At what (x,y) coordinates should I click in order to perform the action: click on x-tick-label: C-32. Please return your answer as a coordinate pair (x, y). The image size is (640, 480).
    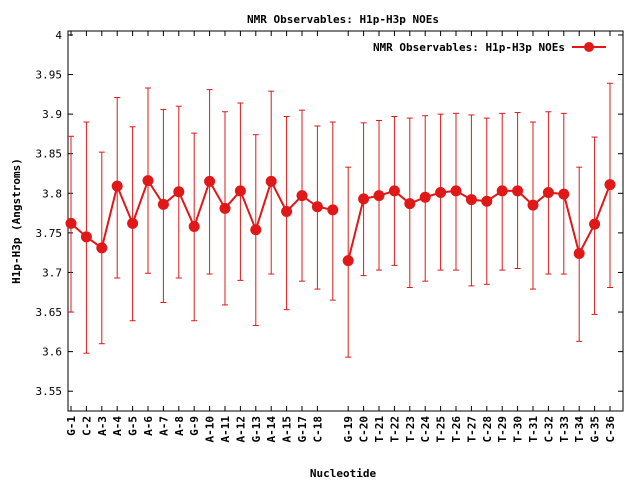
    Looking at the image, I should click on (548, 429).